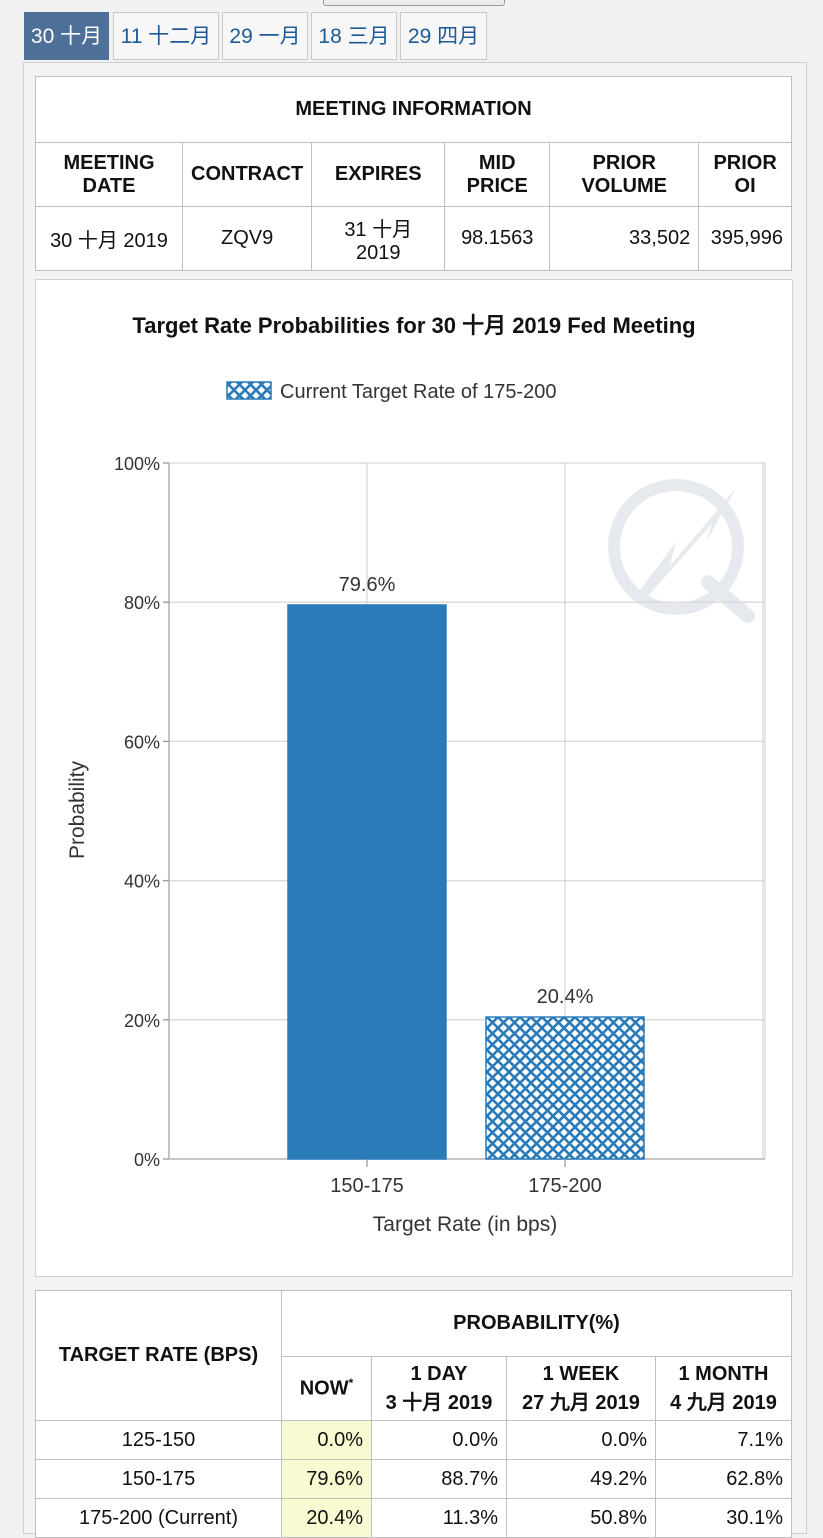 The height and width of the screenshot is (1538, 823). Describe the element at coordinates (265, 36) in the screenshot. I see `tab-meeting-3: 29 一月` at that location.